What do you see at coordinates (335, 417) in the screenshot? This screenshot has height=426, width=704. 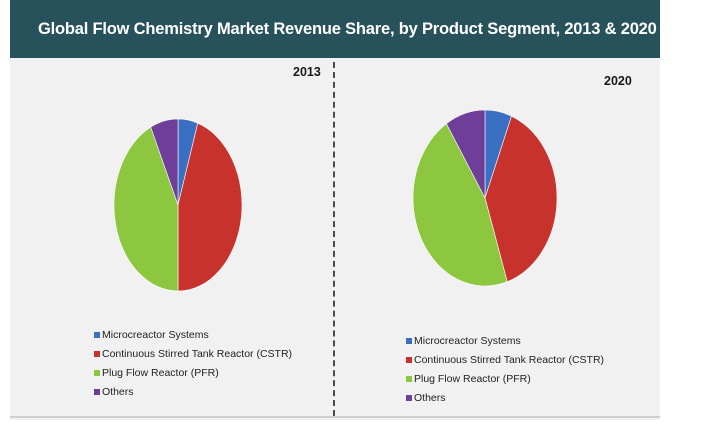 I see `bottom-rule` at bounding box center [335, 417].